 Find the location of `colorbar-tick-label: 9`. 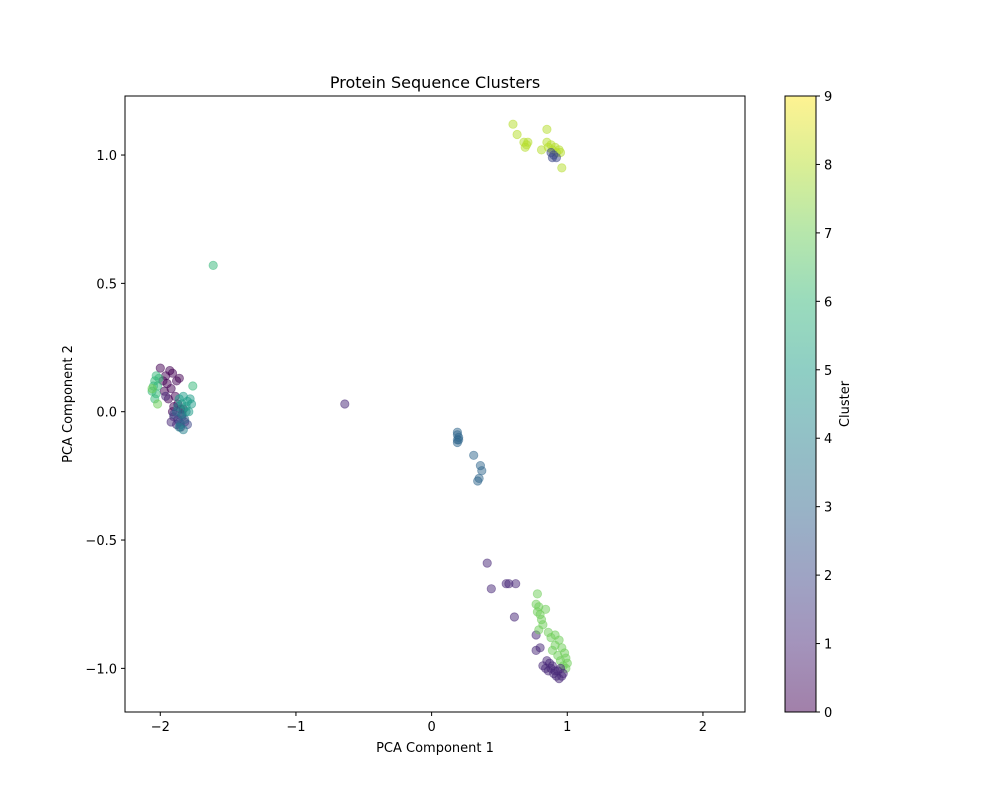

colorbar-tick-label: 9 is located at coordinates (828, 97).